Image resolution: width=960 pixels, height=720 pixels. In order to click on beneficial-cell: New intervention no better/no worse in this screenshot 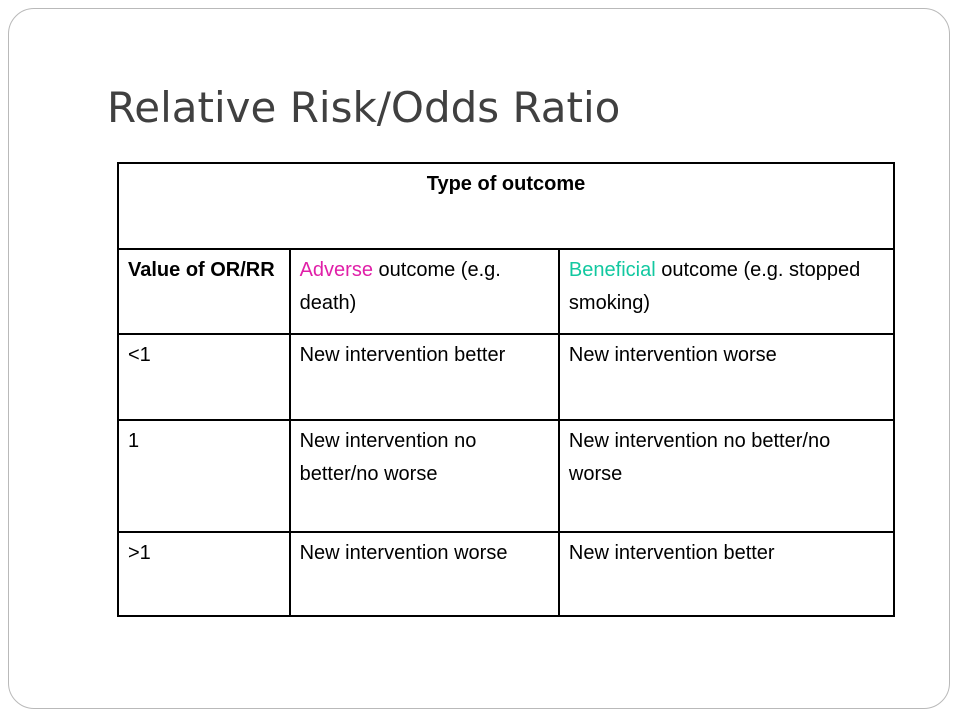, I will do `click(726, 476)`.